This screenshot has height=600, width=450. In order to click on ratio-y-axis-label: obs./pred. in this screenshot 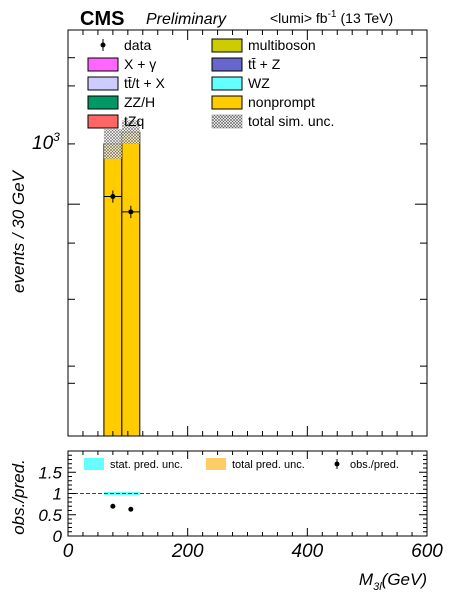, I will do `click(18, 497)`.